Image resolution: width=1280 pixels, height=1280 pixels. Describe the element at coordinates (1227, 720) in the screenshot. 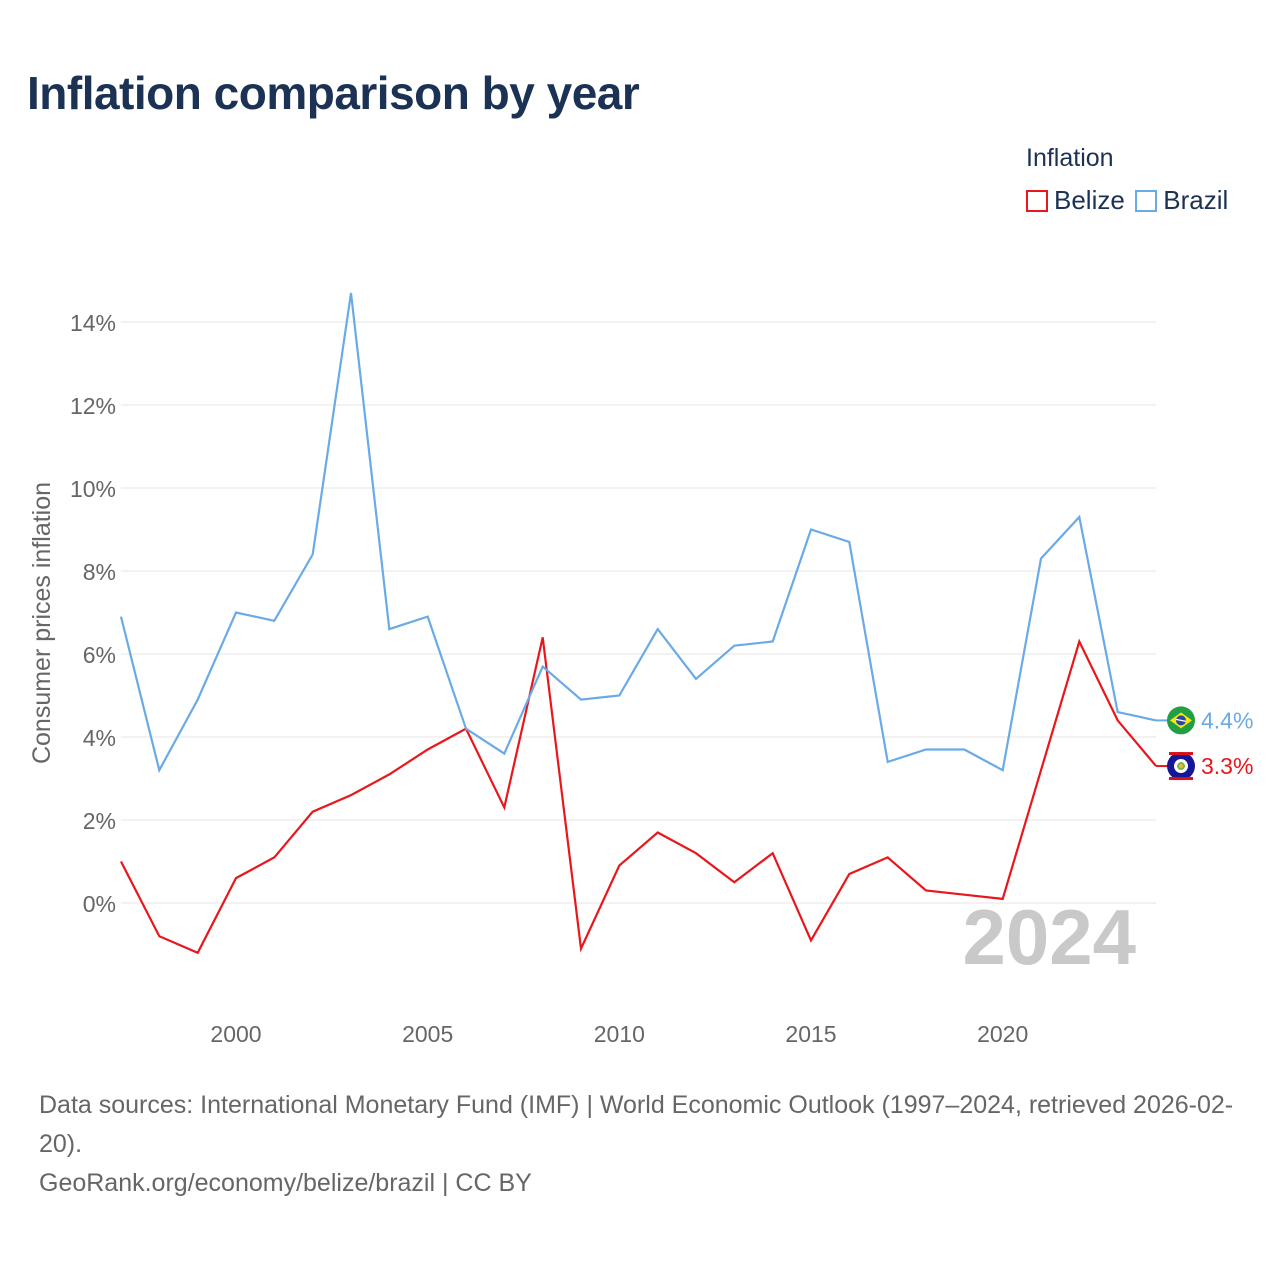

I see `end-label-brazil: 4.4%` at that location.